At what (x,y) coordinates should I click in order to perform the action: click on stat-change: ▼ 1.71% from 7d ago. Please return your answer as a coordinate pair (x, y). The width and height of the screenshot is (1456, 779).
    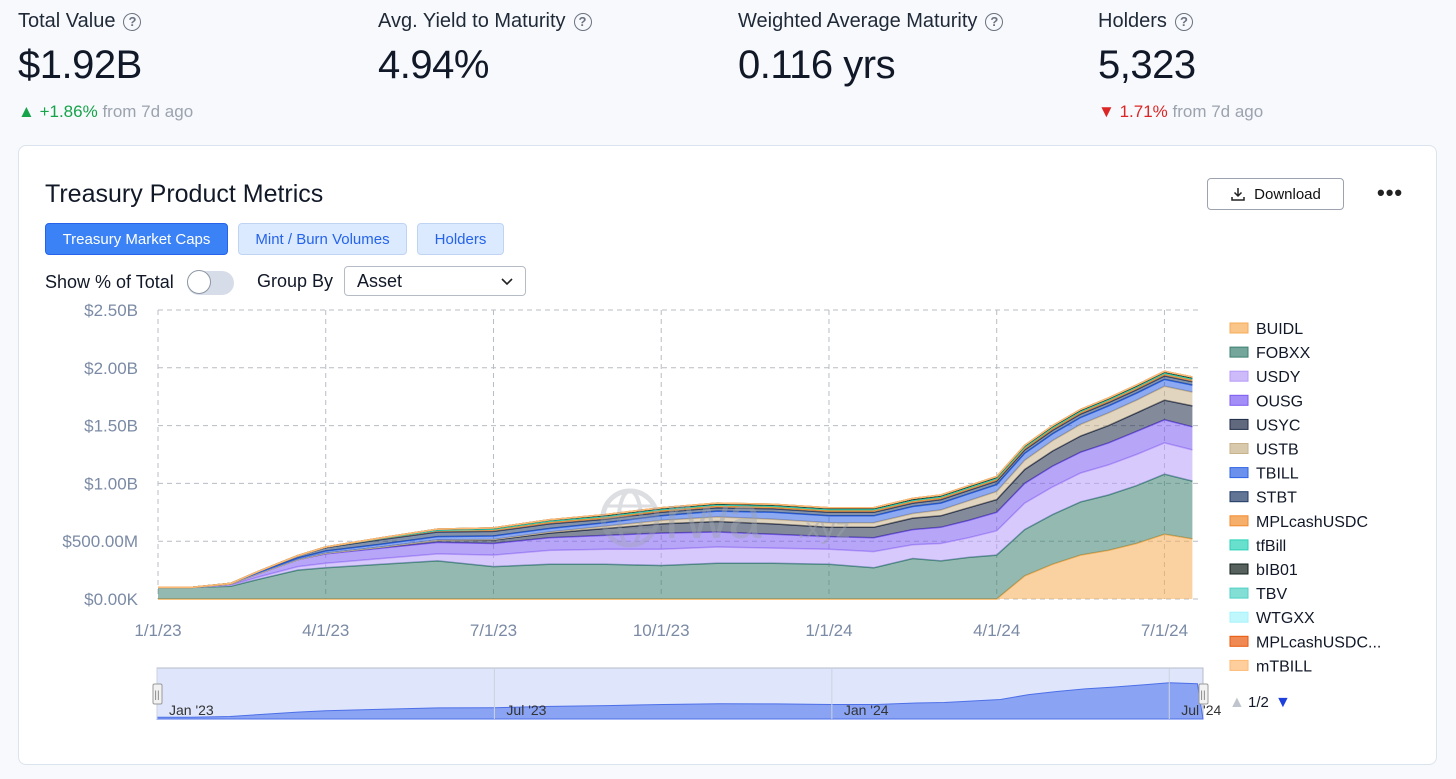
    Looking at the image, I should click on (1180, 112).